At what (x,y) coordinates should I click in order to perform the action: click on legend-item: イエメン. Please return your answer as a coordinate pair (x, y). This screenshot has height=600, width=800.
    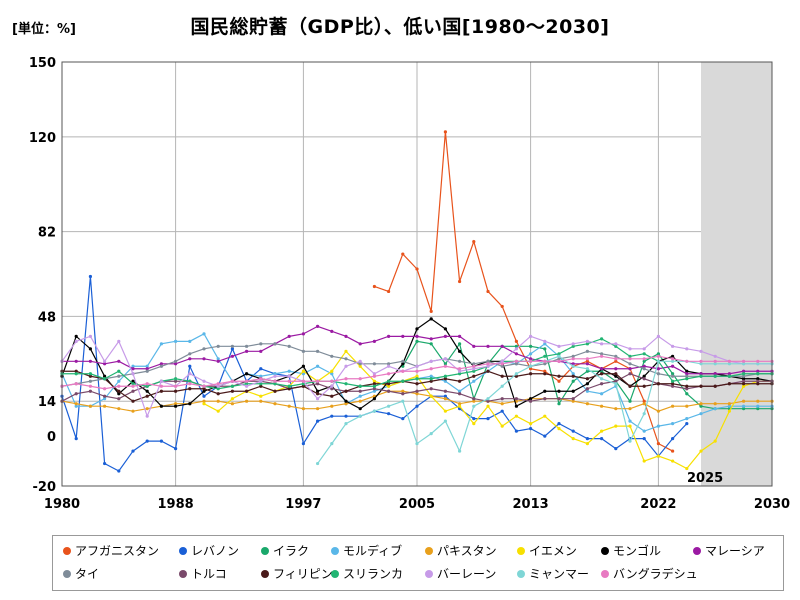
    Looking at the image, I should click on (547, 550).